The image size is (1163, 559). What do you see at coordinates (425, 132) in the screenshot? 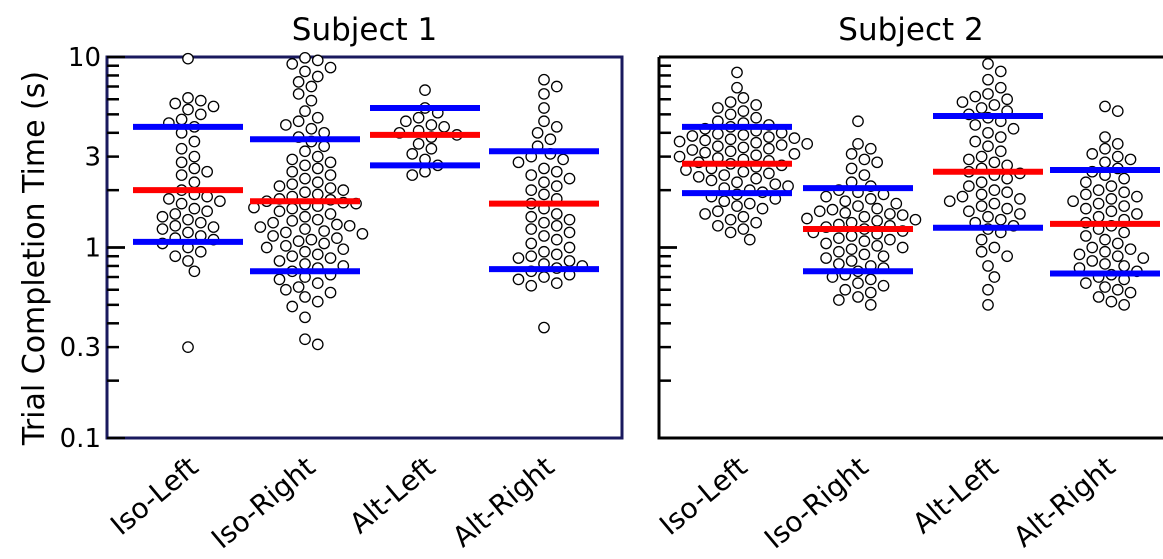
I see `group-alt-left` at bounding box center [425, 132].